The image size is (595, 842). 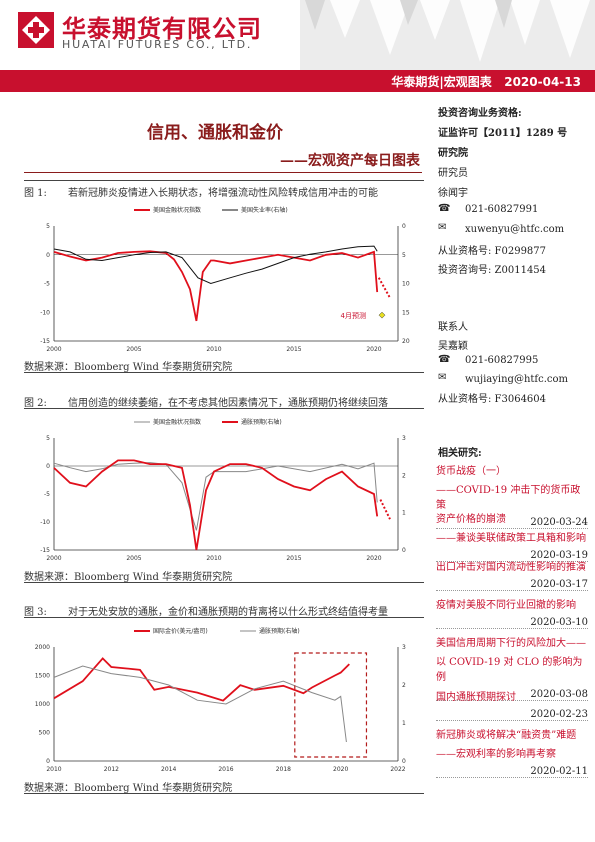 What do you see at coordinates (515, 229) in the screenshot?
I see `analyst-email: xuwenyu@htfc.com` at bounding box center [515, 229].